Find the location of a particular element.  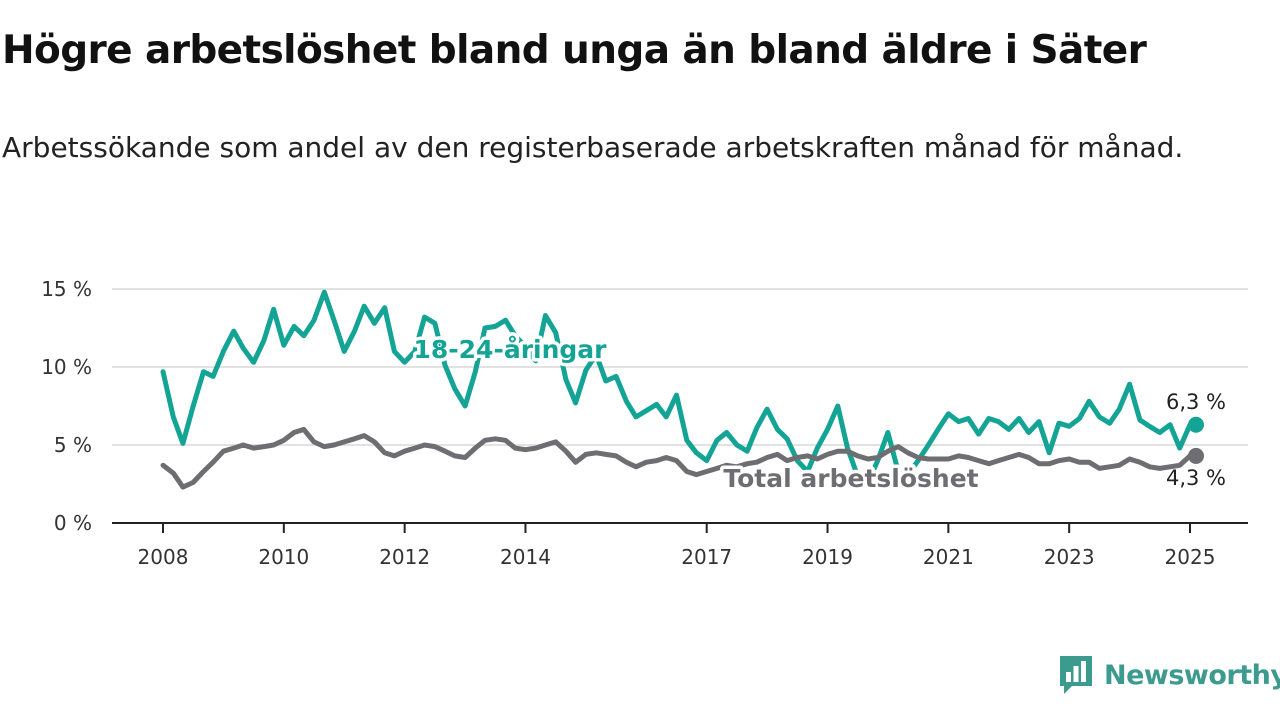

series-label: Total arbetslöshet is located at coordinates (850, 478).